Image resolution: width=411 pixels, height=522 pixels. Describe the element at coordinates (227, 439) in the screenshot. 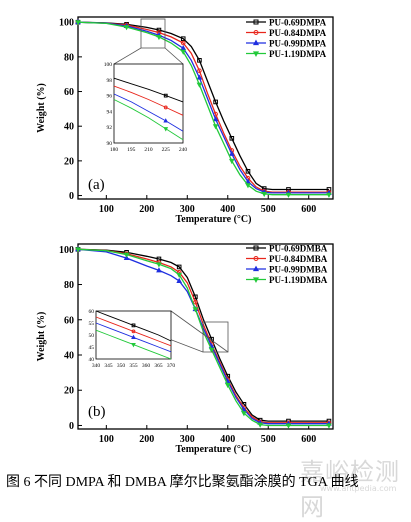

I see `x-tick-label: 400` at that location.